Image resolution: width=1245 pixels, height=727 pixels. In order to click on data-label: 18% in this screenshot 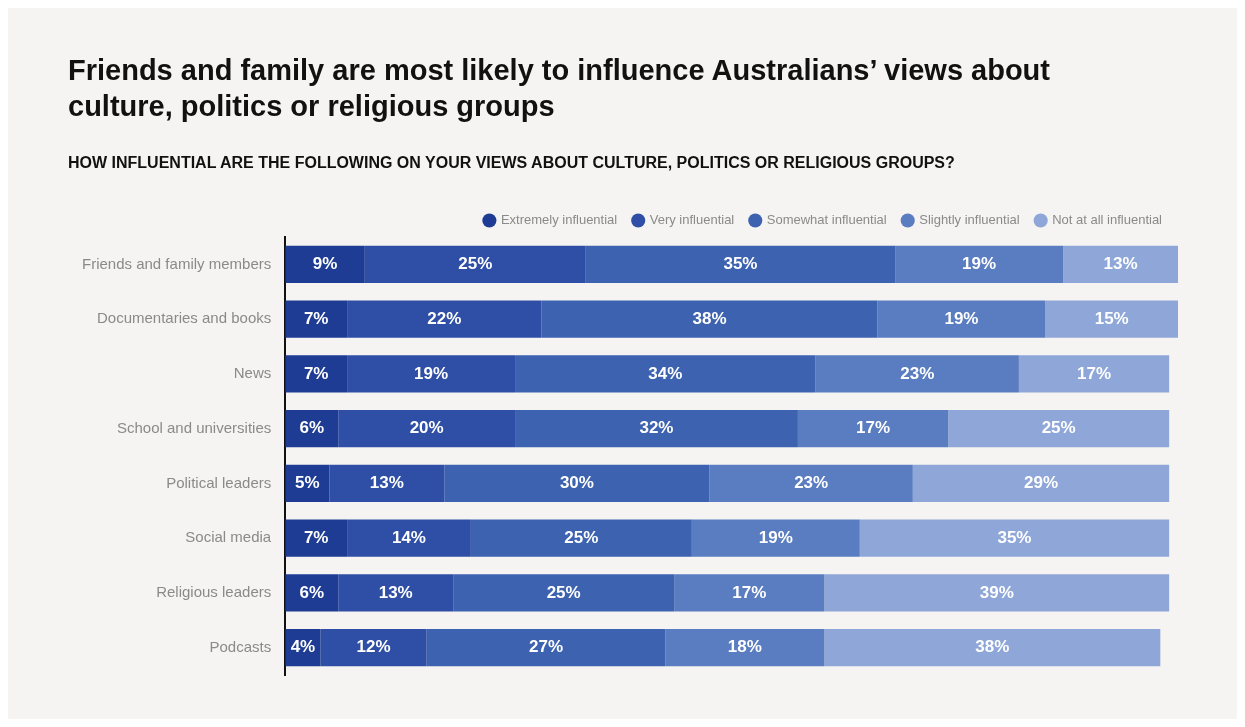, I will do `click(744, 647)`.